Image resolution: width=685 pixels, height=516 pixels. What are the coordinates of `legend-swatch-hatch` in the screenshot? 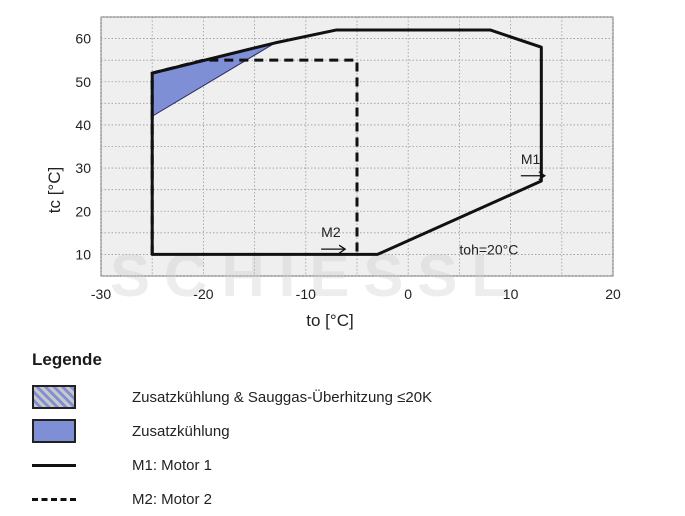 It's located at (54, 397).